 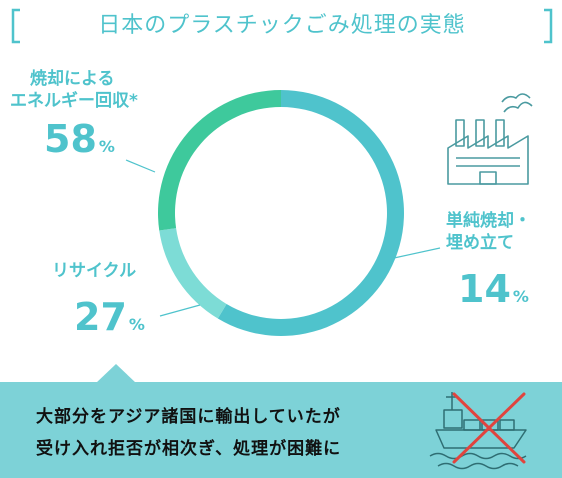 I want to click on unit-energy: %, so click(x=106, y=146).